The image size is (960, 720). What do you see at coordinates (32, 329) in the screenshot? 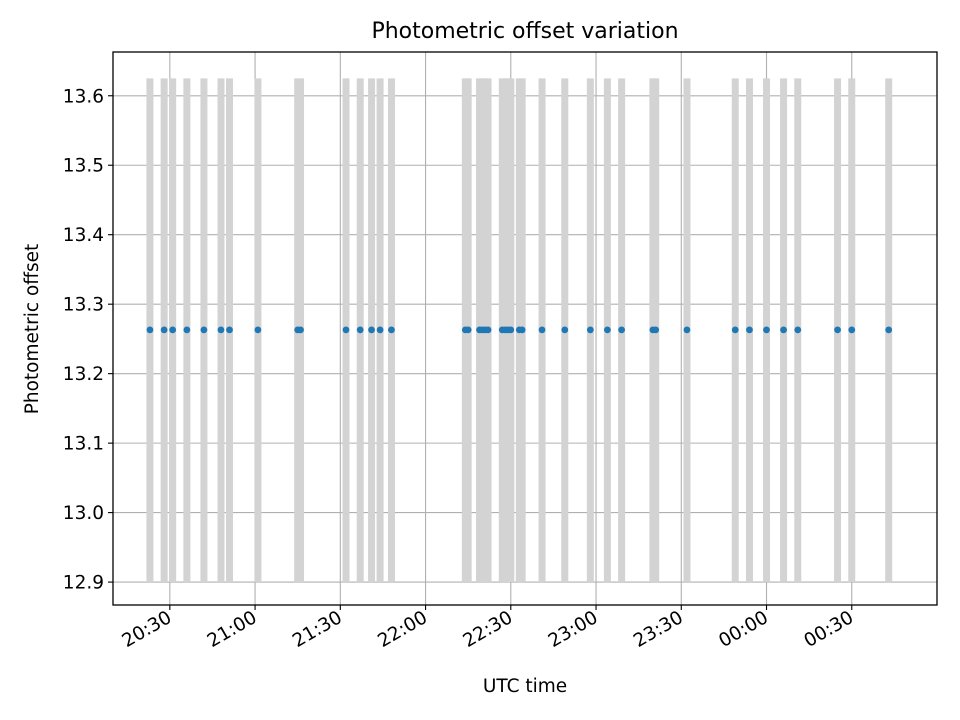
I see `y-axis-title: Photometric offset` at bounding box center [32, 329].